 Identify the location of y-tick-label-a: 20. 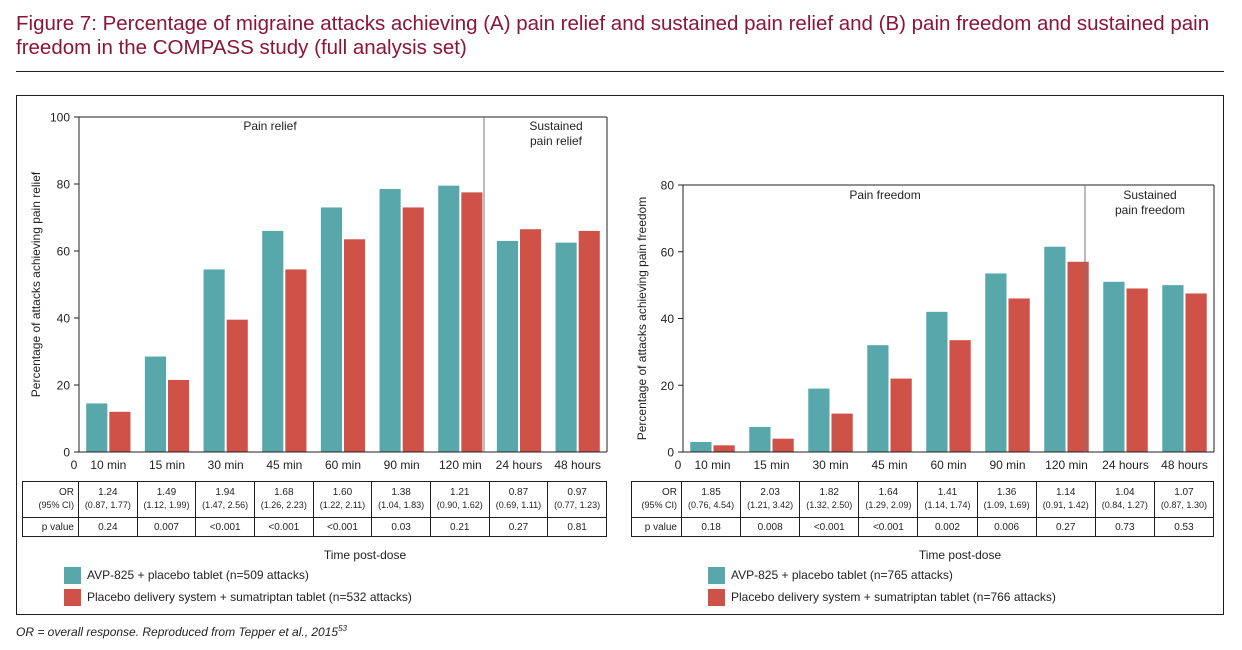
(64, 386).